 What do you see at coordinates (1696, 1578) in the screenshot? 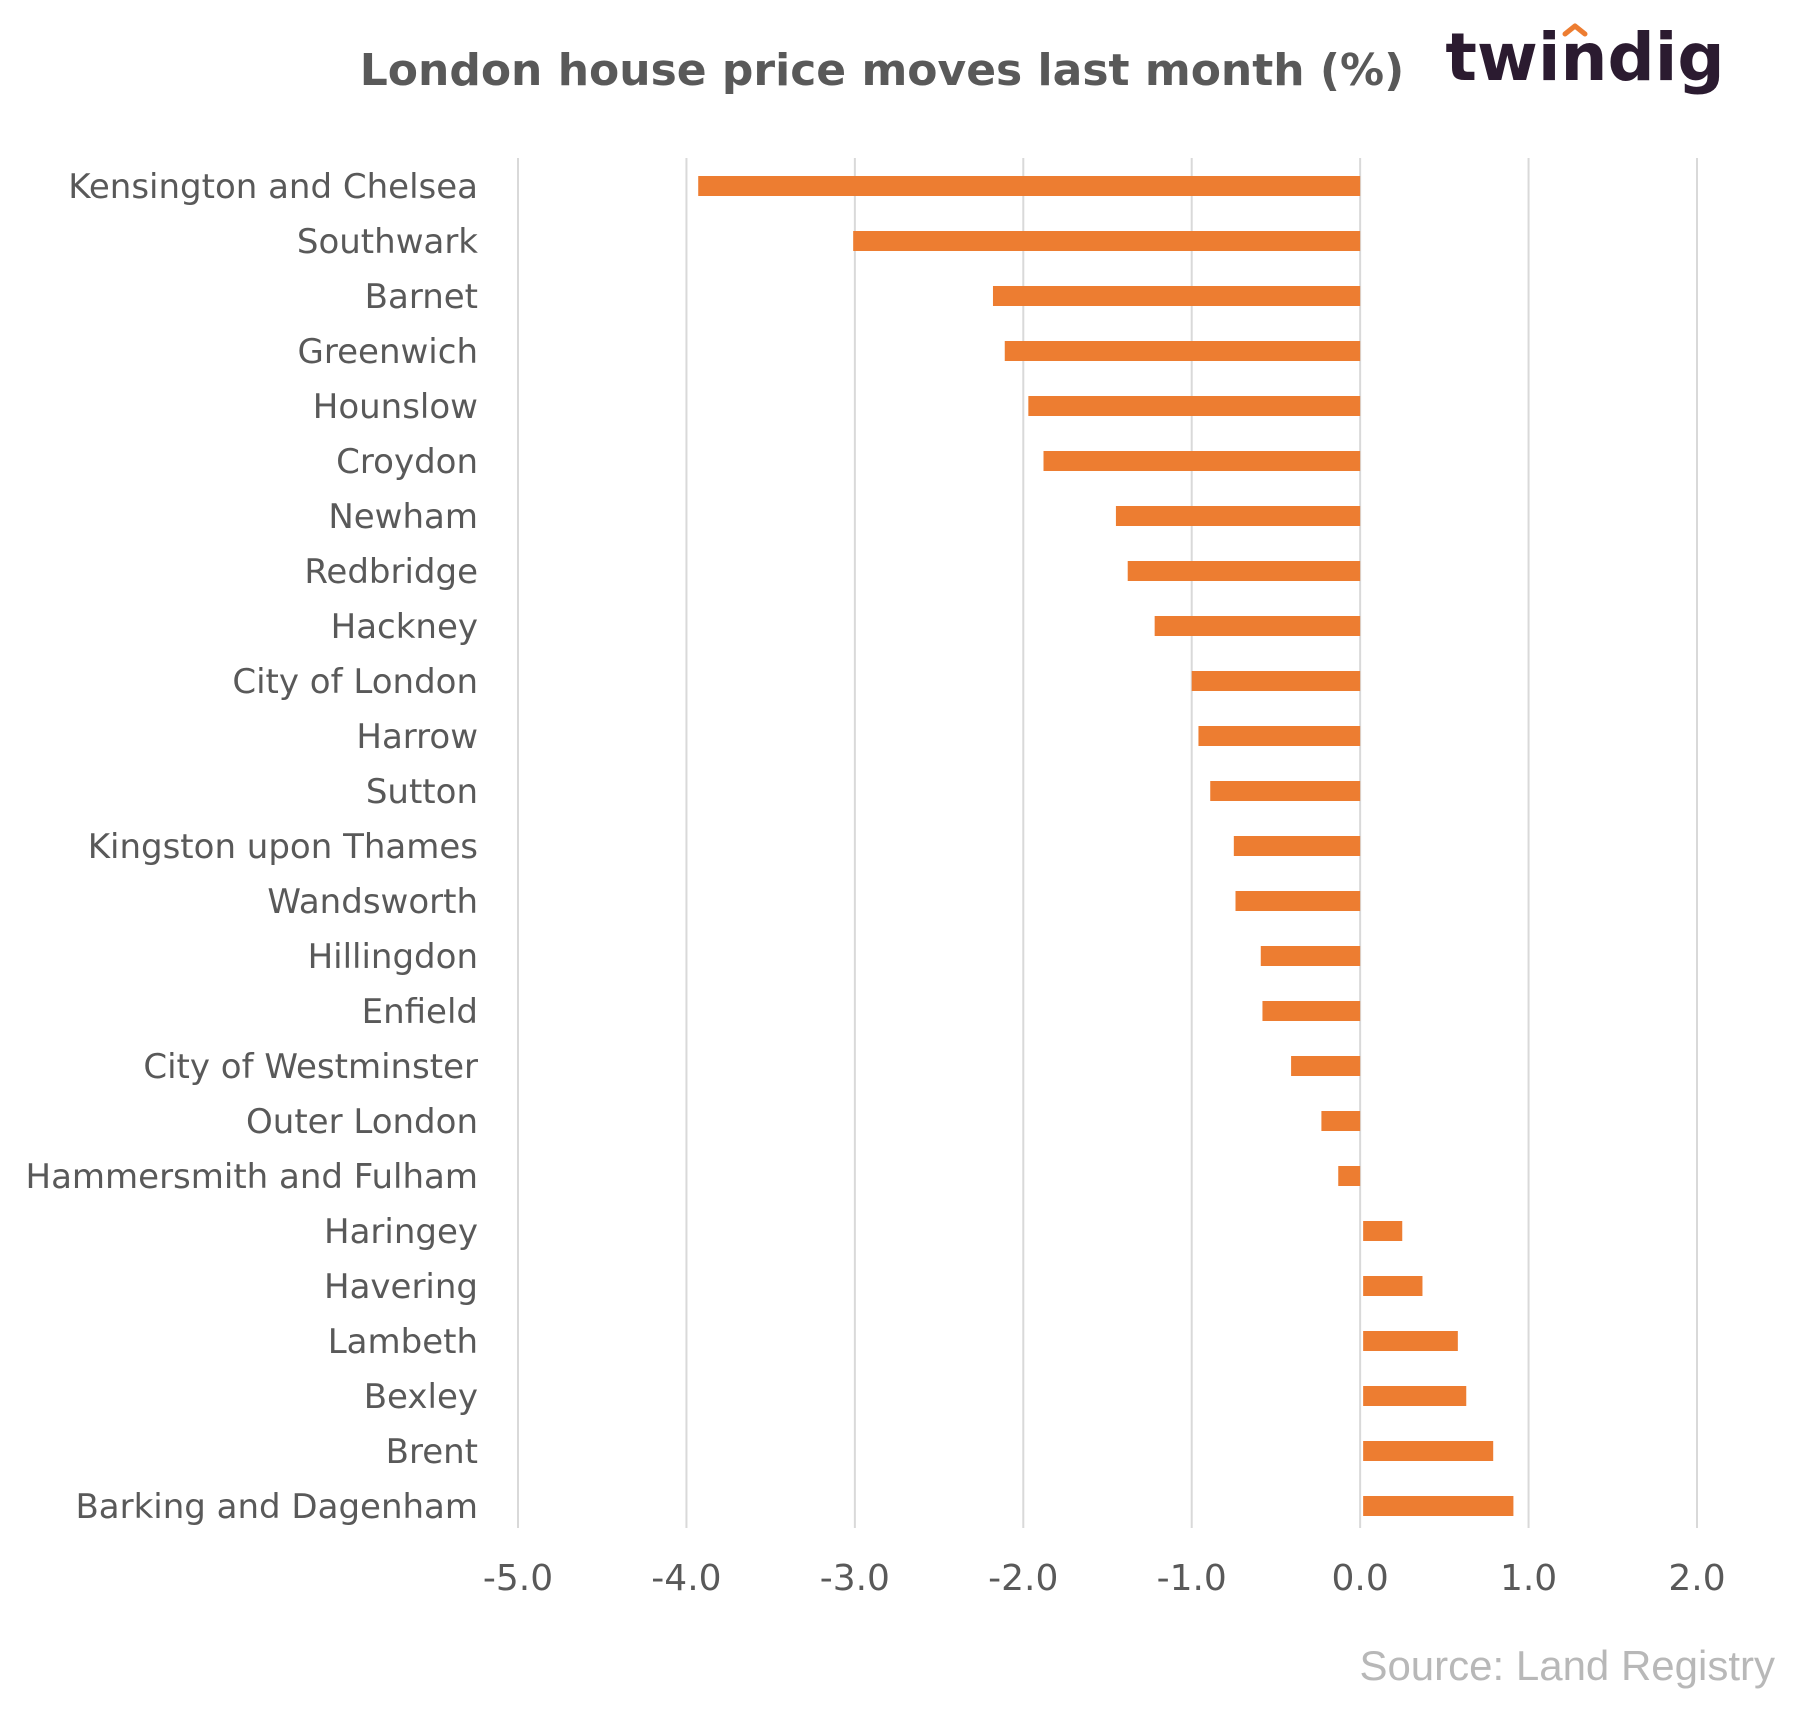
I see `x-tick-label: 2.0` at bounding box center [1696, 1578].